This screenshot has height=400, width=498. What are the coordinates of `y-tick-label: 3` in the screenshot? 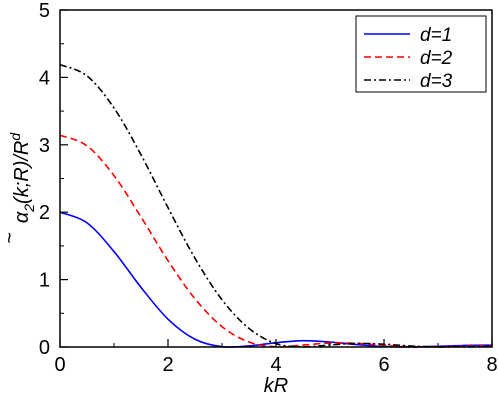 It's located at (44, 146).